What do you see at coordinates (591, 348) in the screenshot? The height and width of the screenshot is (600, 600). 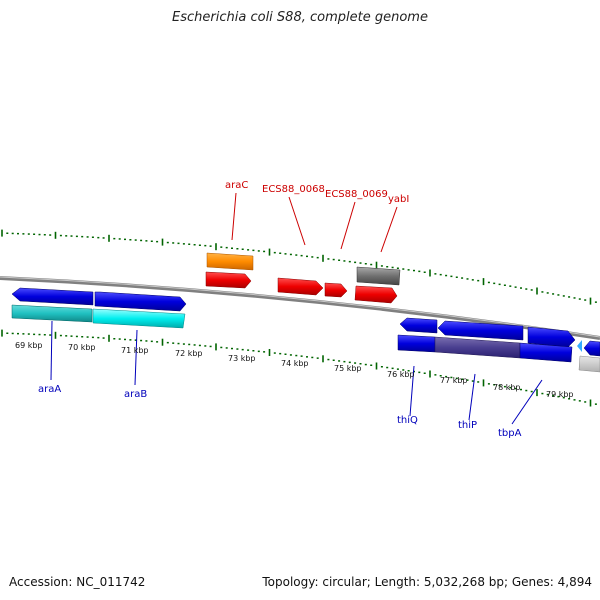 I see `gene-blue-feature-d` at bounding box center [591, 348].